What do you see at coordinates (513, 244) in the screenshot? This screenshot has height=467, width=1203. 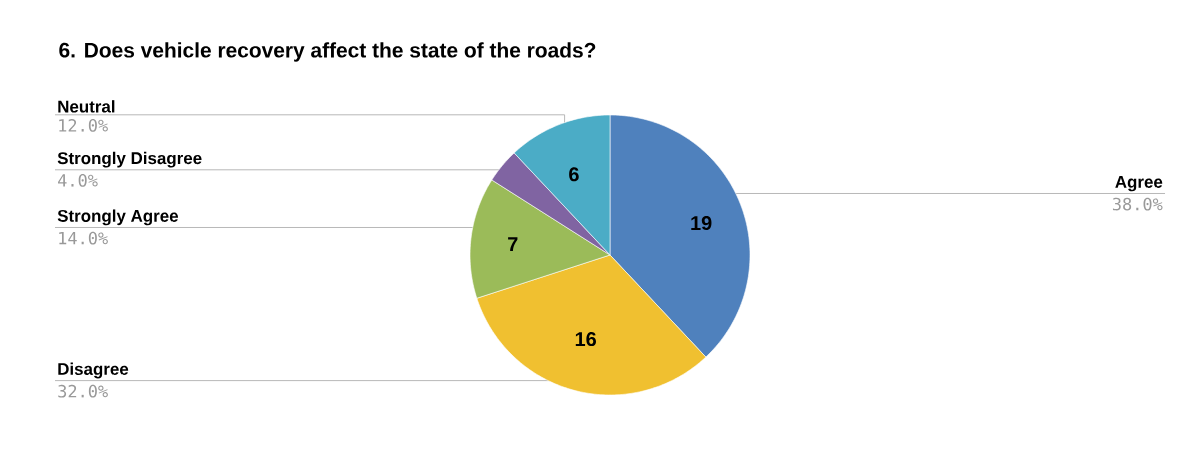 I see `text: 7` at bounding box center [513, 244].